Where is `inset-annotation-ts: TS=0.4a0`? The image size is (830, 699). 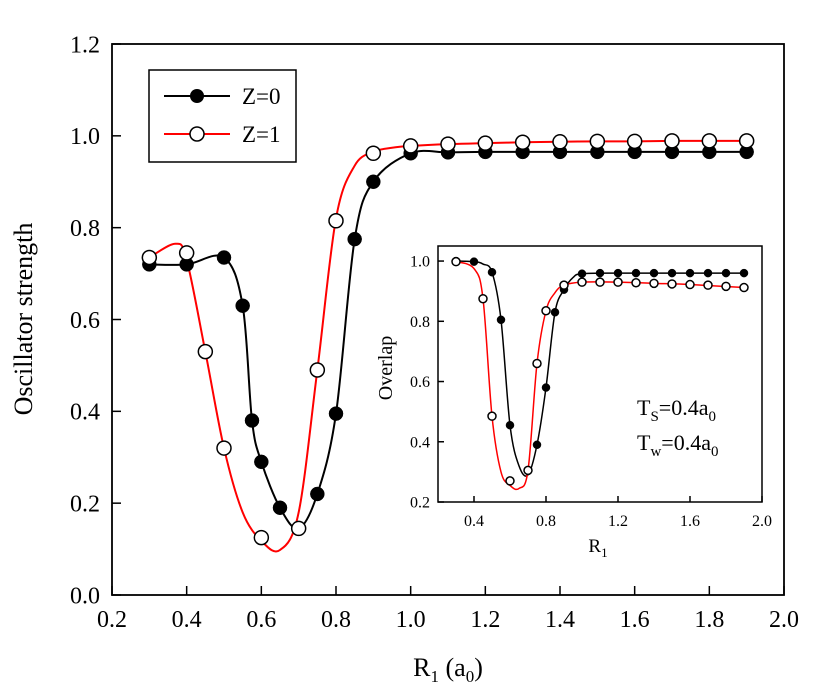
inset-annotation-ts: TS=0.4a0 is located at coordinates (676, 410).